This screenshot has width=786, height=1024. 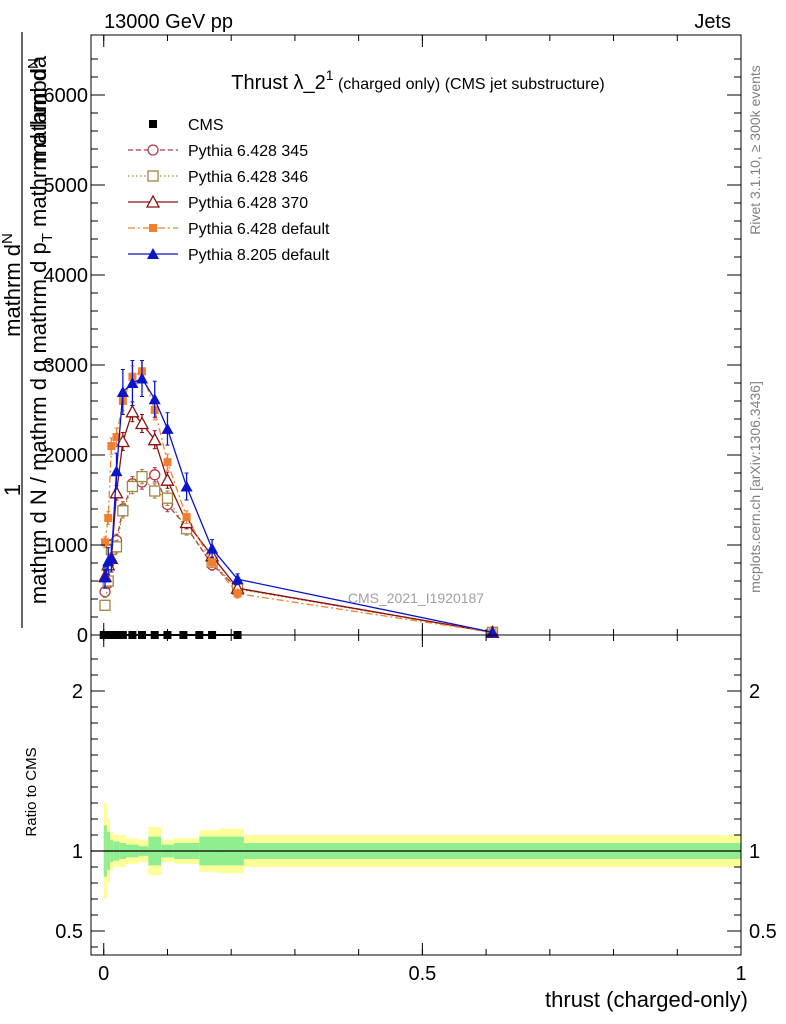 What do you see at coordinates (259, 229) in the screenshot?
I see `legend-label-pydef: Pythia 6.428 default` at bounding box center [259, 229].